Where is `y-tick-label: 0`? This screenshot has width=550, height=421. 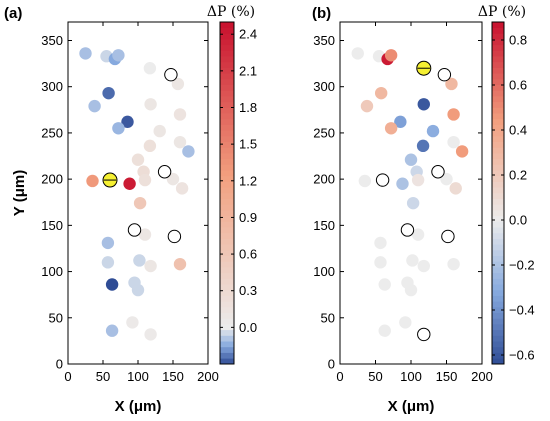
y-tick-label: 0 is located at coordinates (59, 364).